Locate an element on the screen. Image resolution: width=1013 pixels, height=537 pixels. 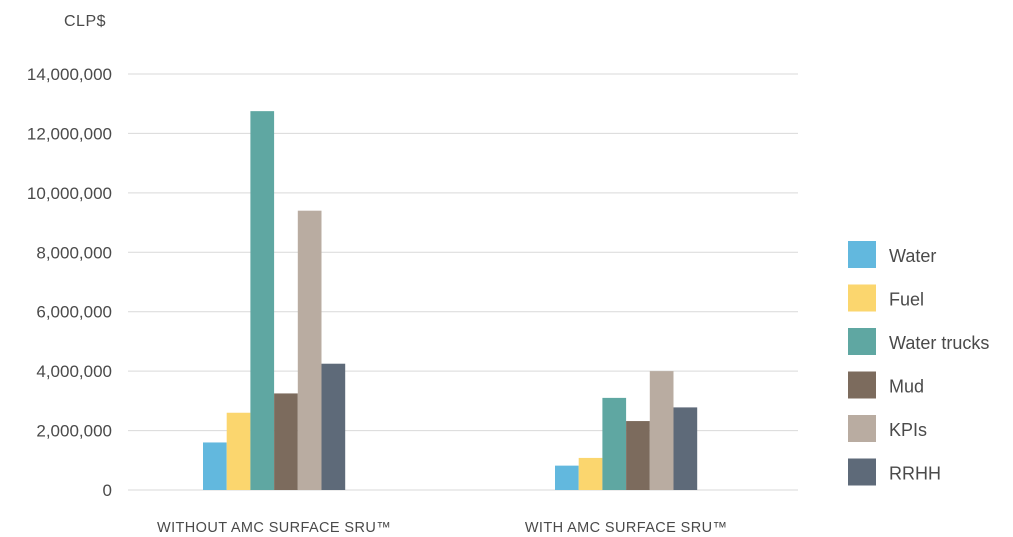
y-tick-label: 12,000,000 is located at coordinates (69, 133).